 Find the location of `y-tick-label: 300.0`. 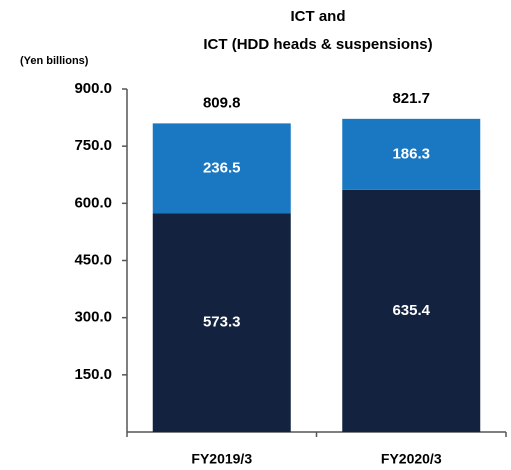

y-tick-label: 300.0 is located at coordinates (93, 317).